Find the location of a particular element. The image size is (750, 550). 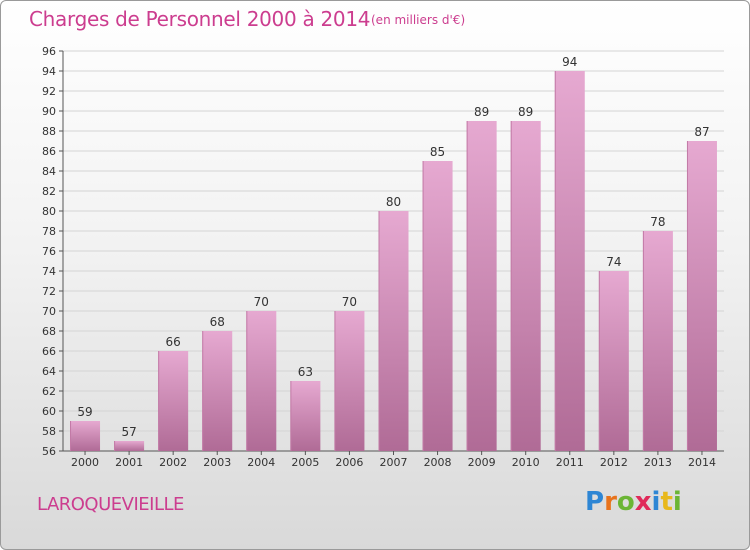

x-tick-label-2013: 2013 is located at coordinates (658, 462).